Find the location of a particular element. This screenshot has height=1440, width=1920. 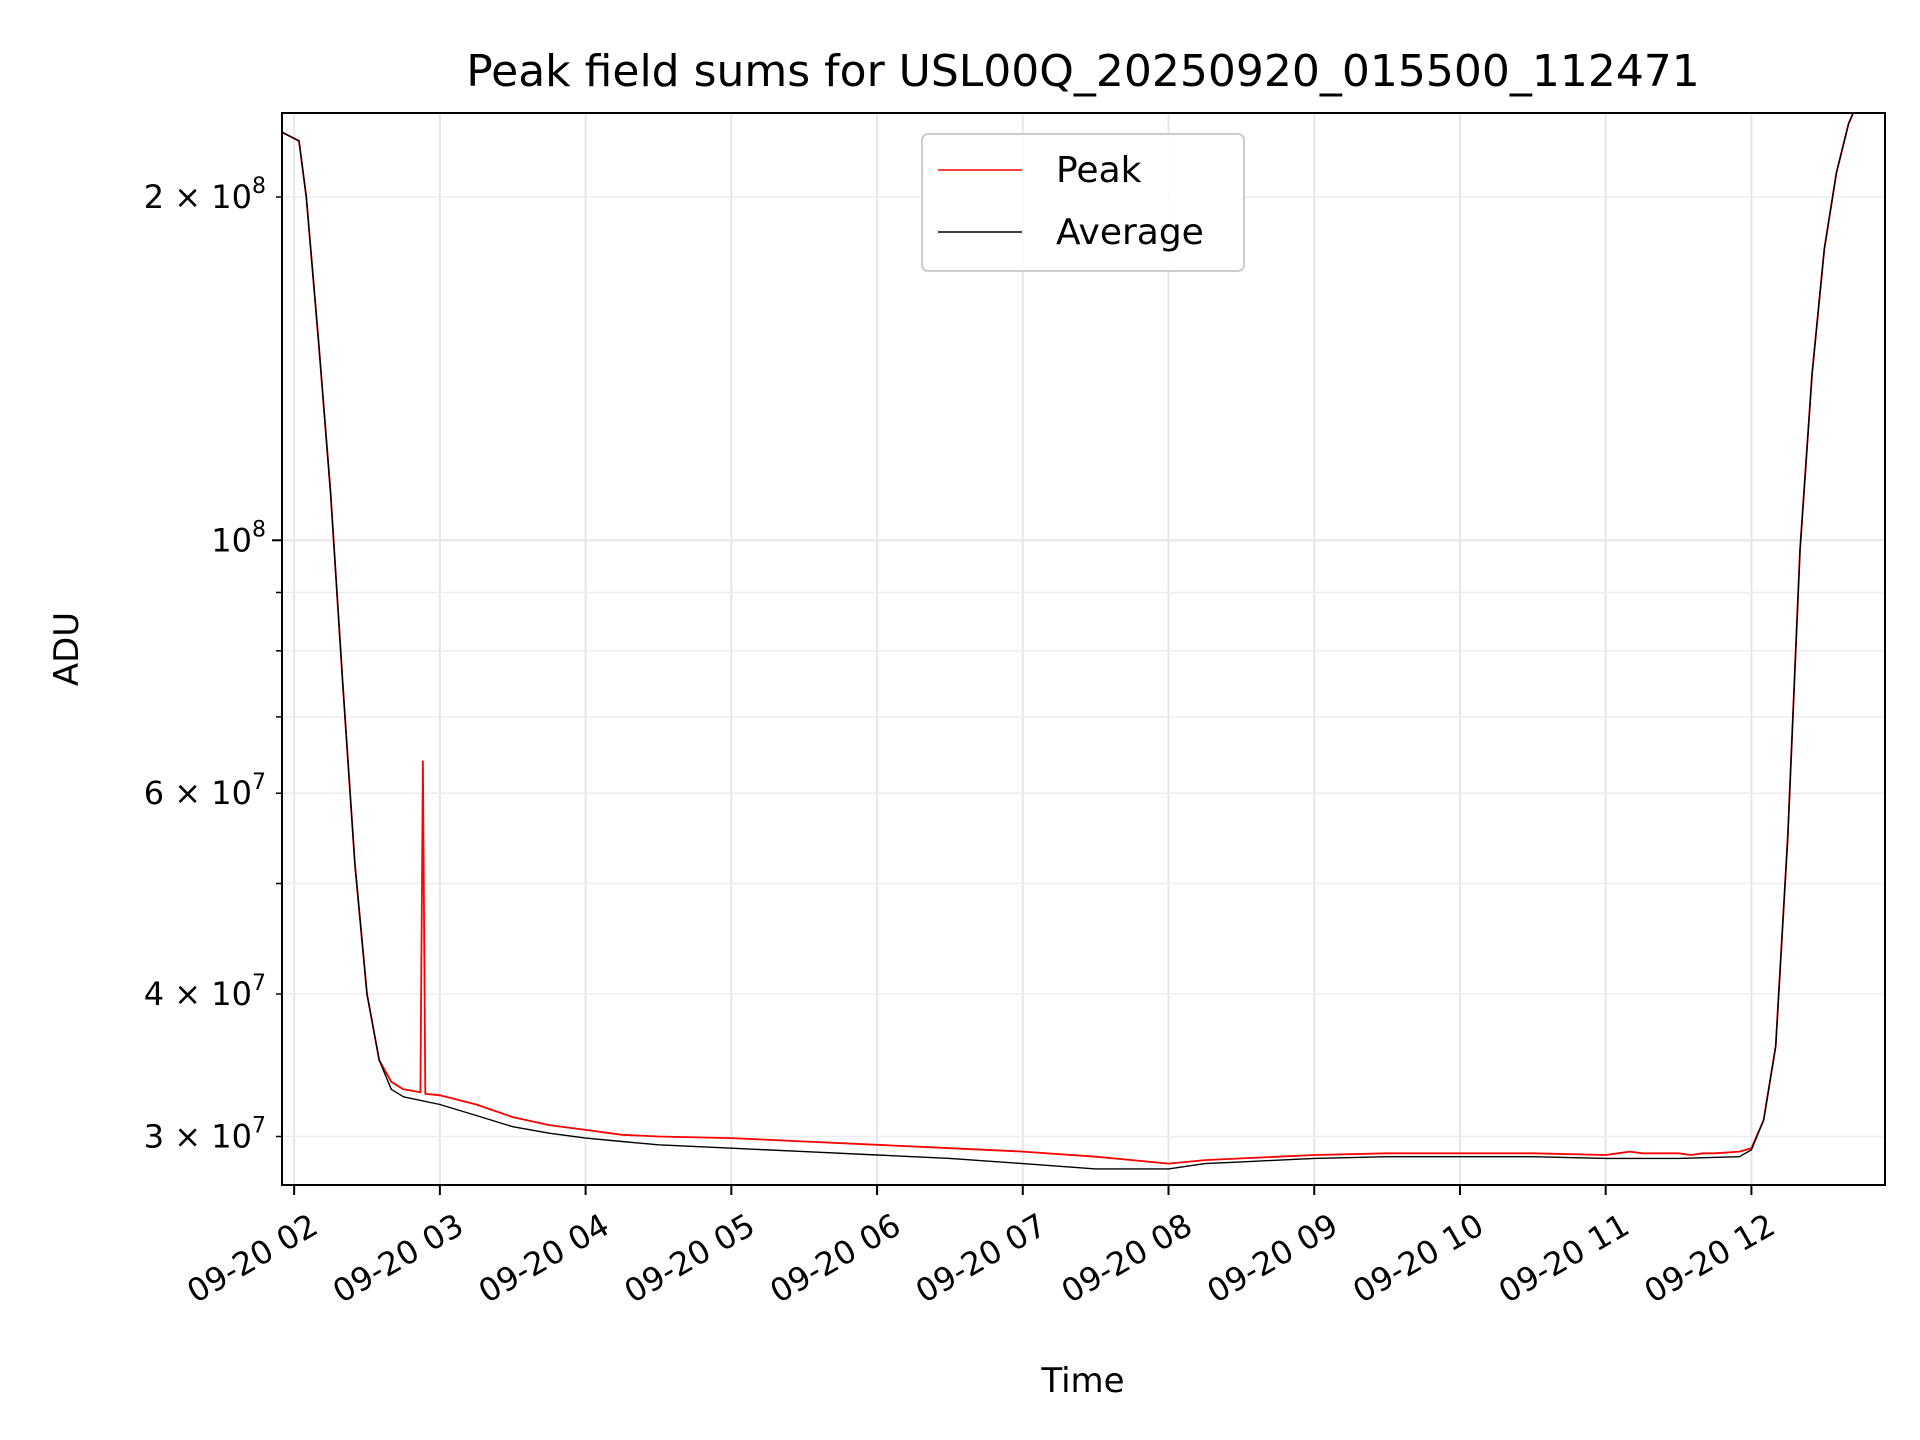

legend-label-peak: Peak is located at coordinates (1099, 170).